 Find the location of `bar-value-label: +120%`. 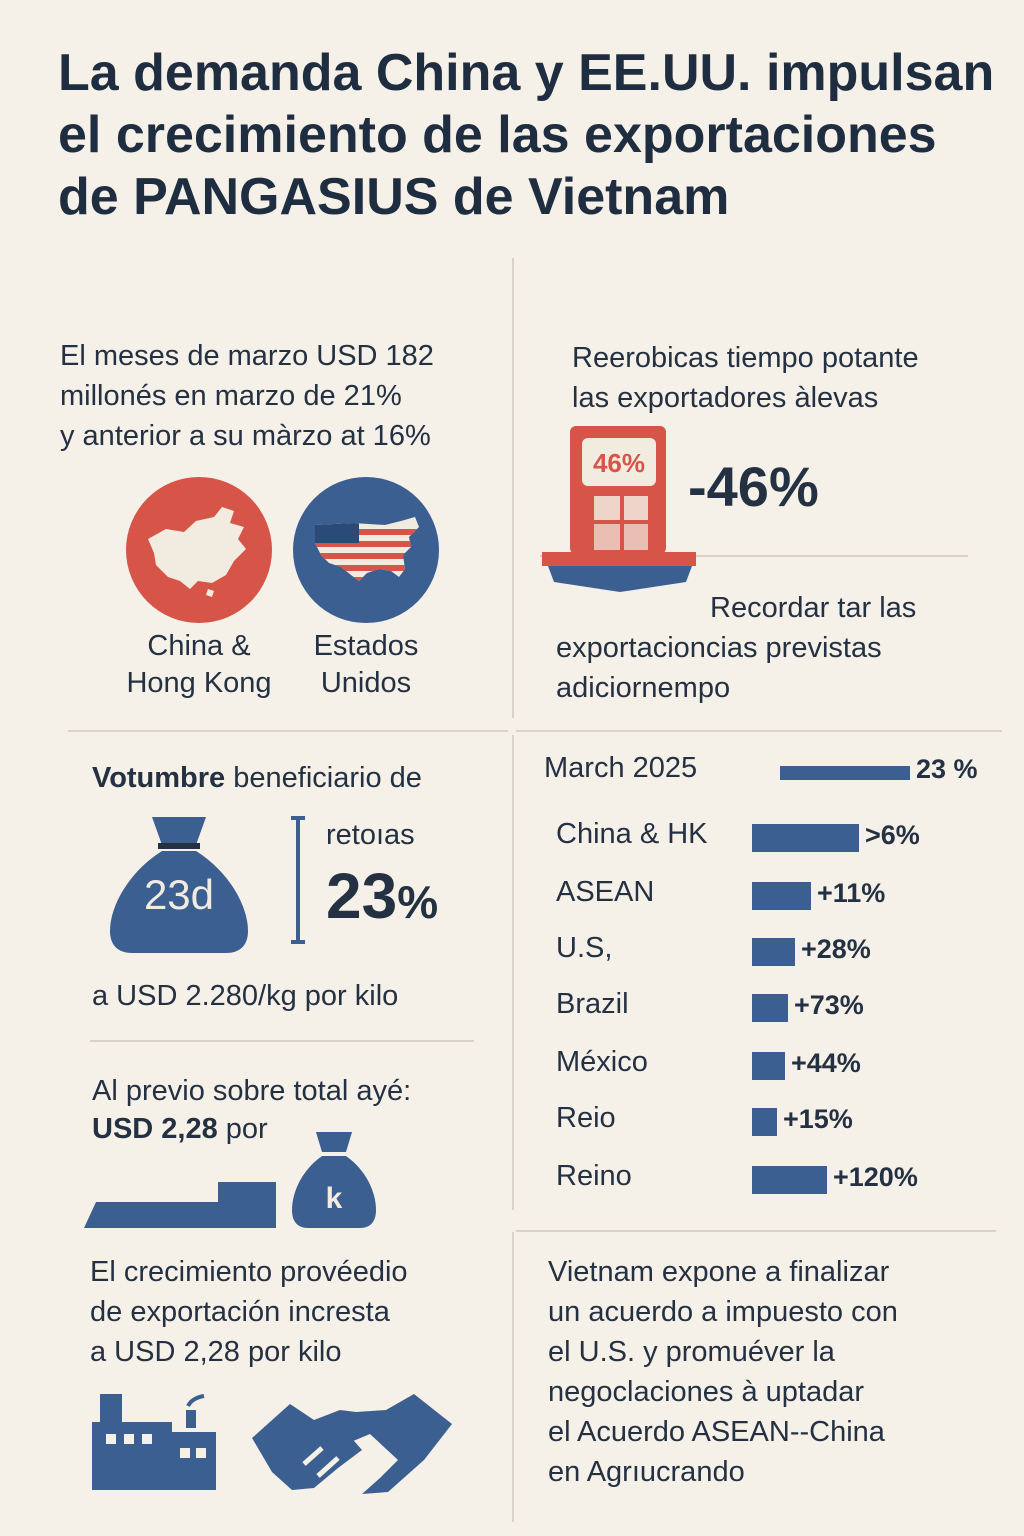

bar-value-label: +120% is located at coordinates (875, 1177).